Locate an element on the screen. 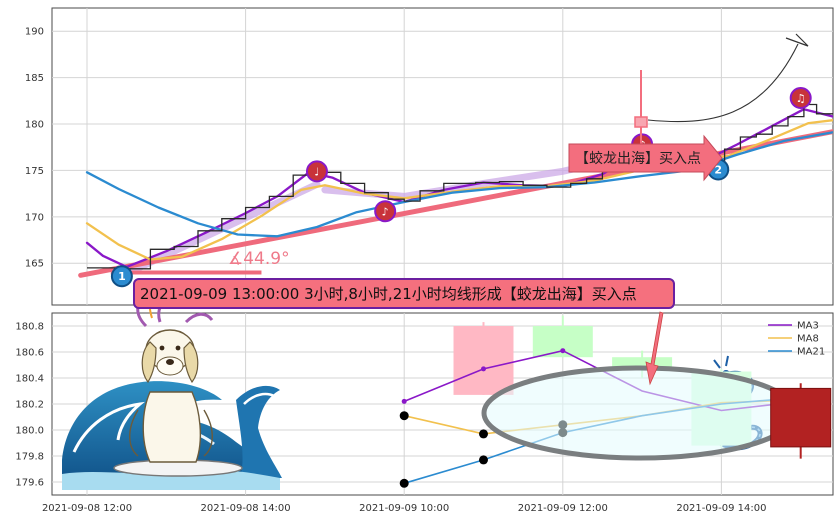 The image size is (839, 520). x-tick-label: 2021-09-09 12:00 is located at coordinates (563, 508).